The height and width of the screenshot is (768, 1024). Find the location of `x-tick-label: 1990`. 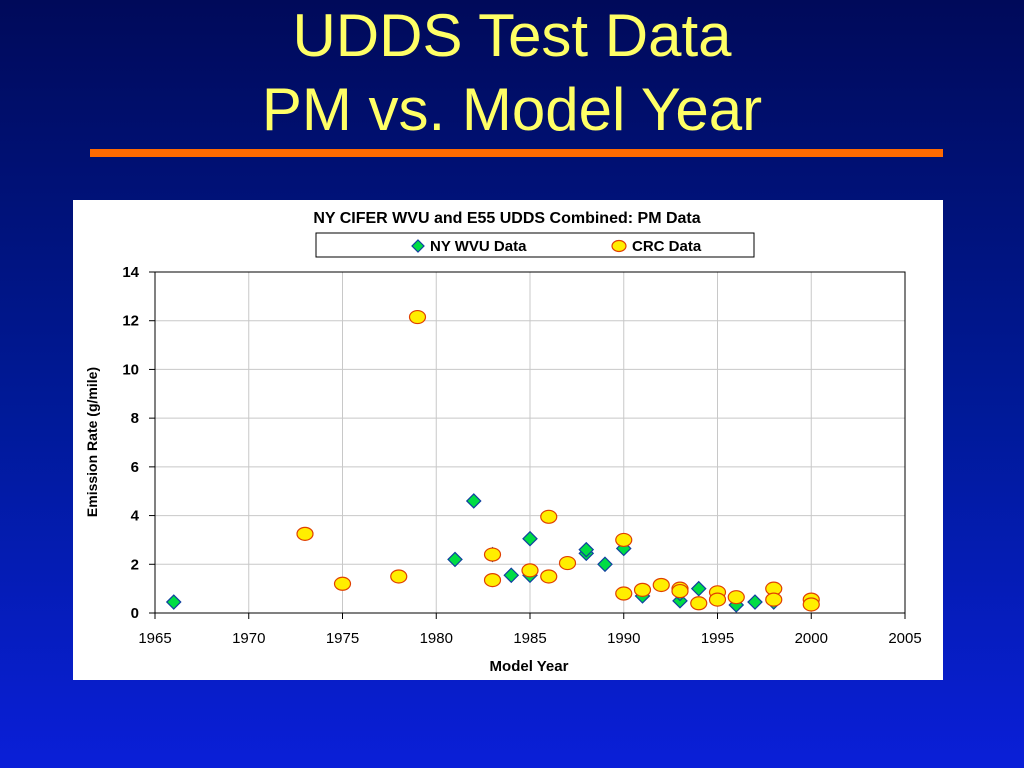

x-tick-label: 1990 is located at coordinates (623, 638).